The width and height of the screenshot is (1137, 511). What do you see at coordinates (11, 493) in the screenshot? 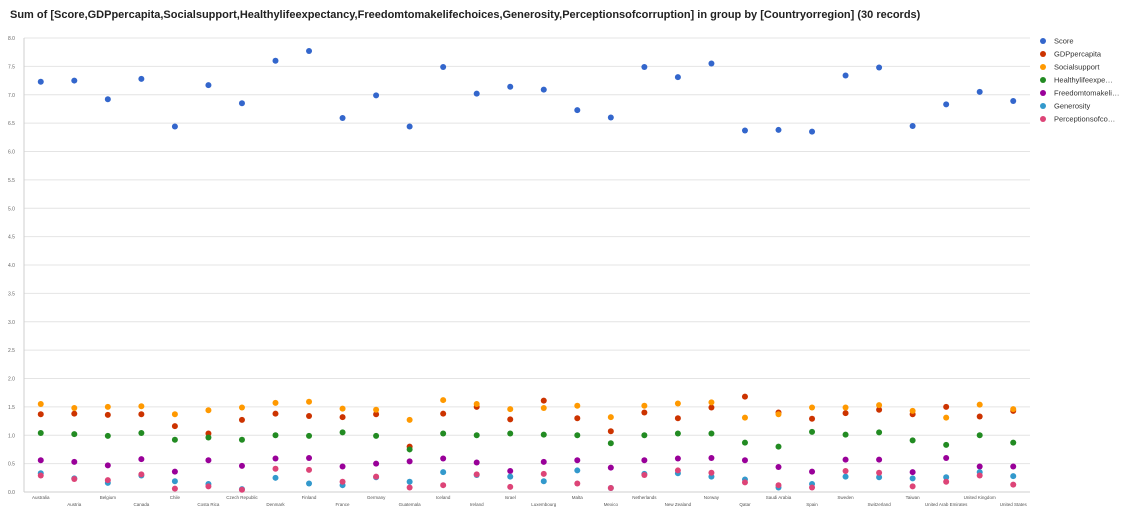
I see `y-tick-label: 0.0` at bounding box center [11, 493].